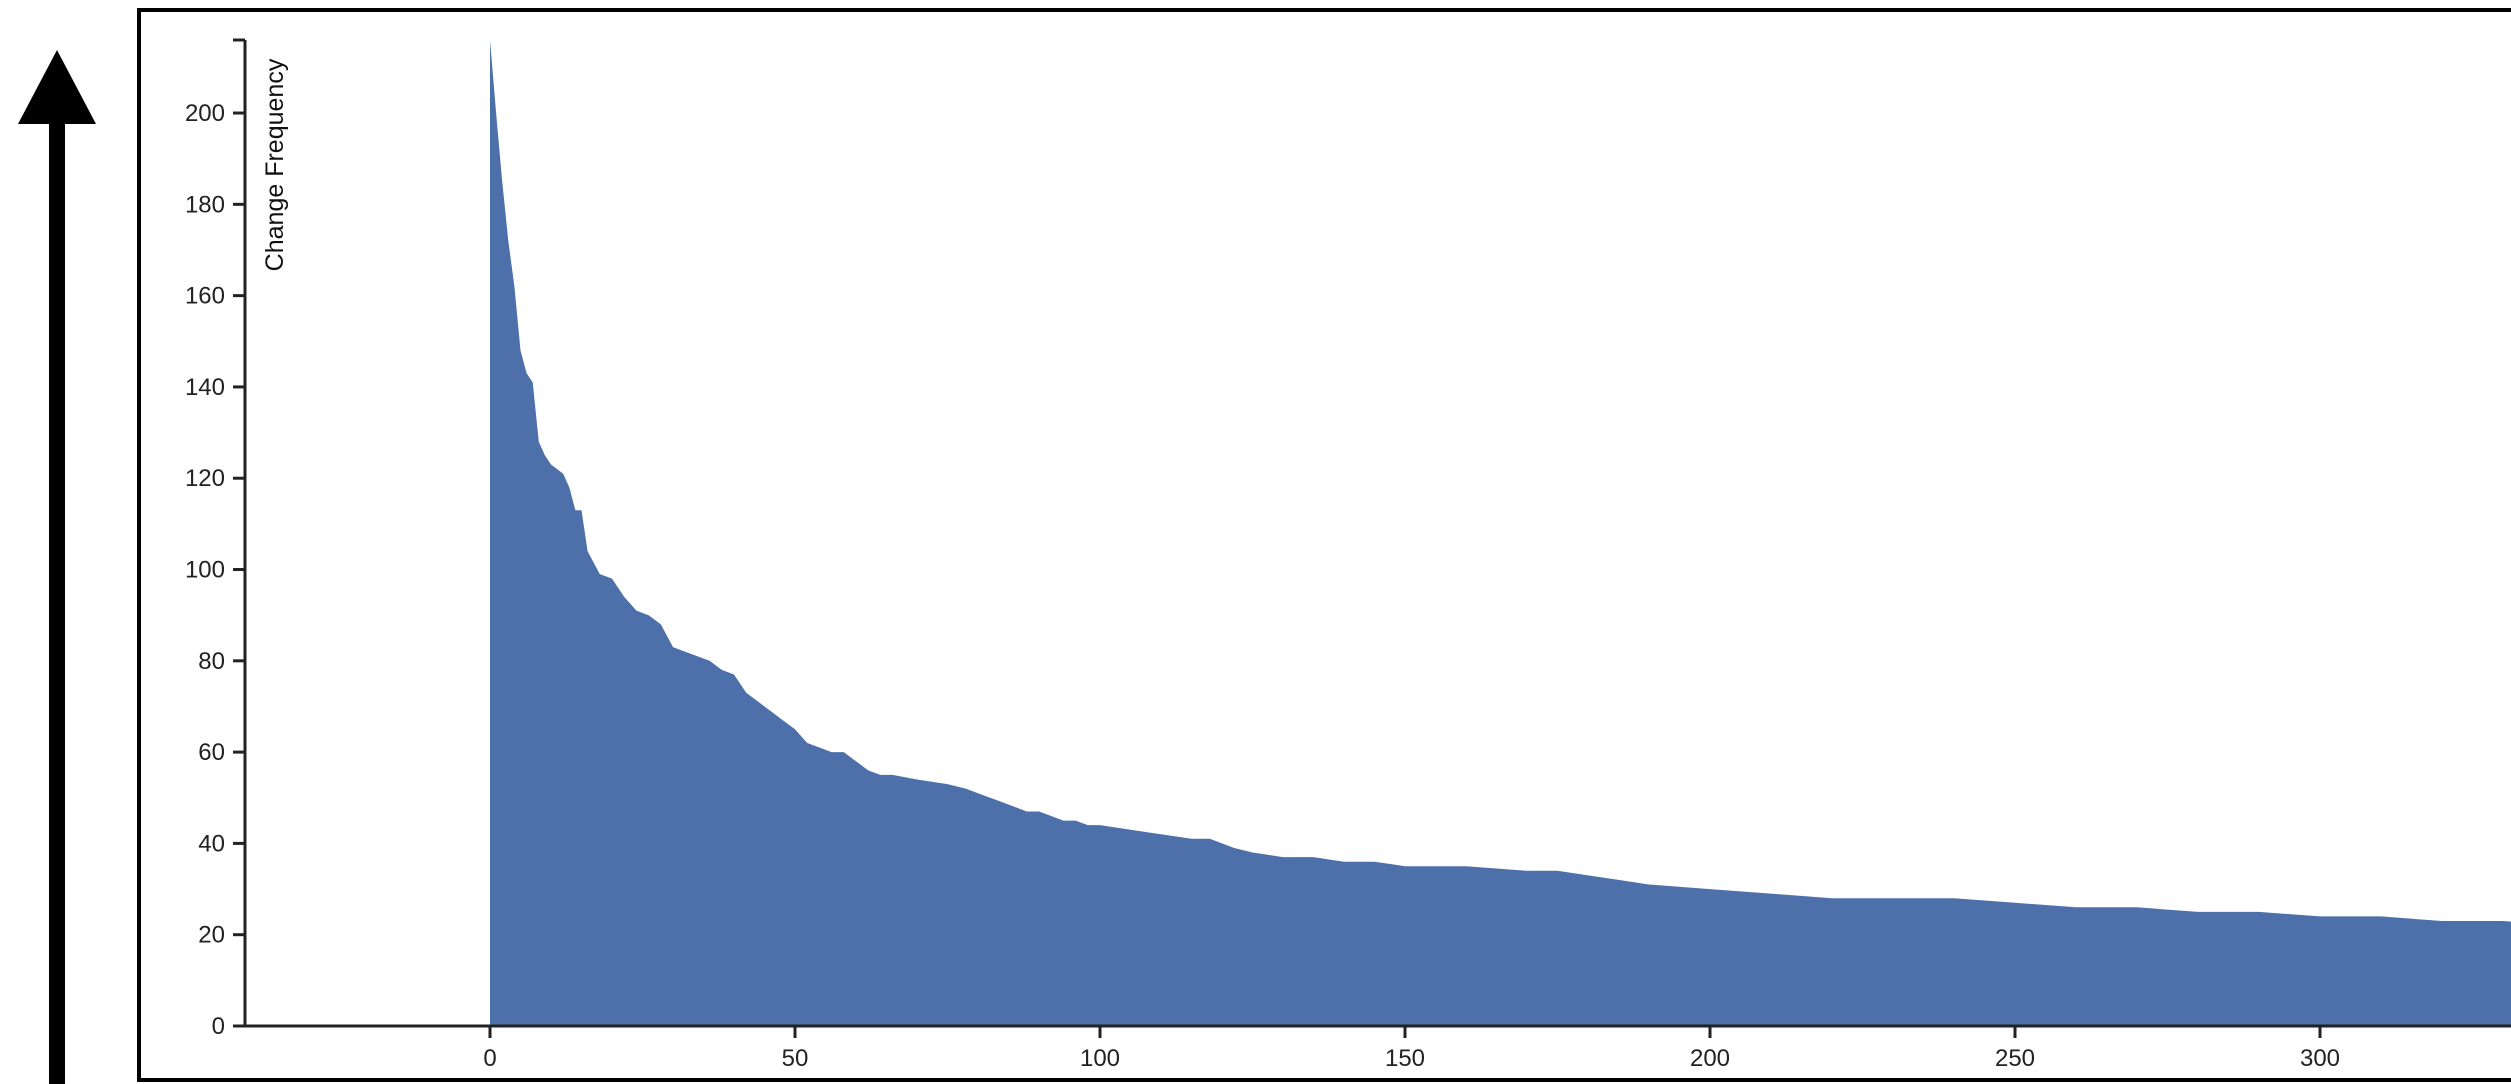 This screenshot has height=1084, width=2511. Describe the element at coordinates (205, 387) in the screenshot. I see `y-tick-label: 140` at that location.